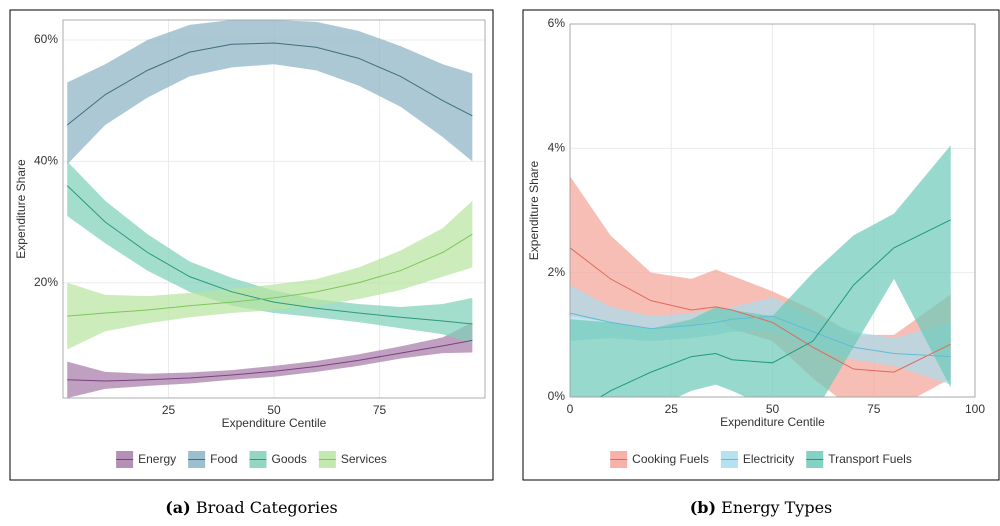  I want to click on legend: Energy Food Goods Services, so click(251, 459).